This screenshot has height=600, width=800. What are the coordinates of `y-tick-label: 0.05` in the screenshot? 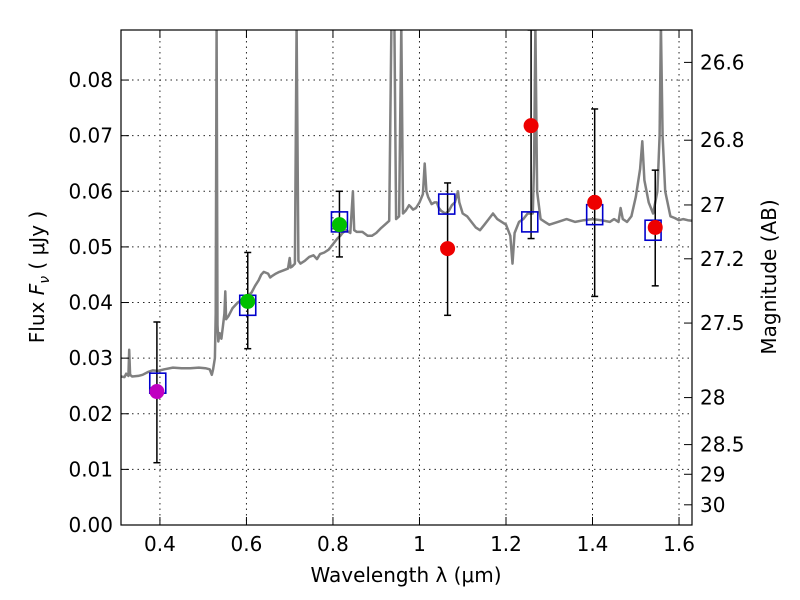 It's located at (90, 247).